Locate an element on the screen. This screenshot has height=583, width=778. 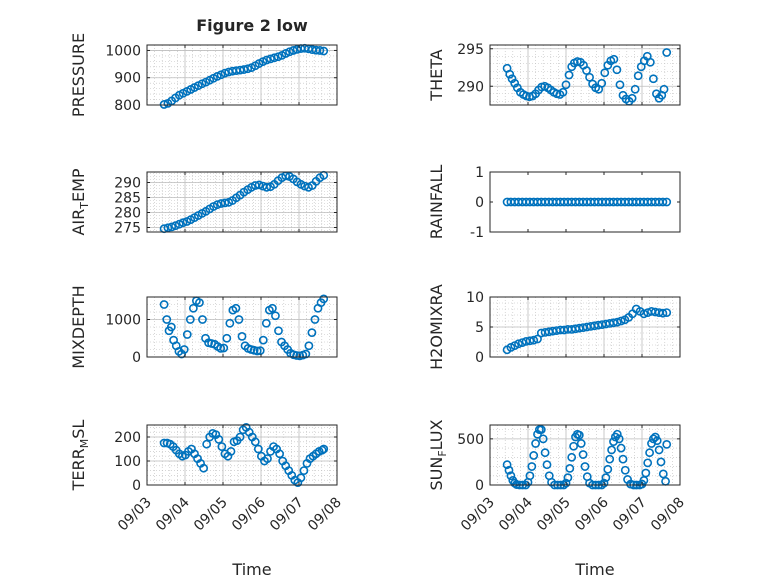
y-tick-label: 1 is located at coordinates (479, 173).